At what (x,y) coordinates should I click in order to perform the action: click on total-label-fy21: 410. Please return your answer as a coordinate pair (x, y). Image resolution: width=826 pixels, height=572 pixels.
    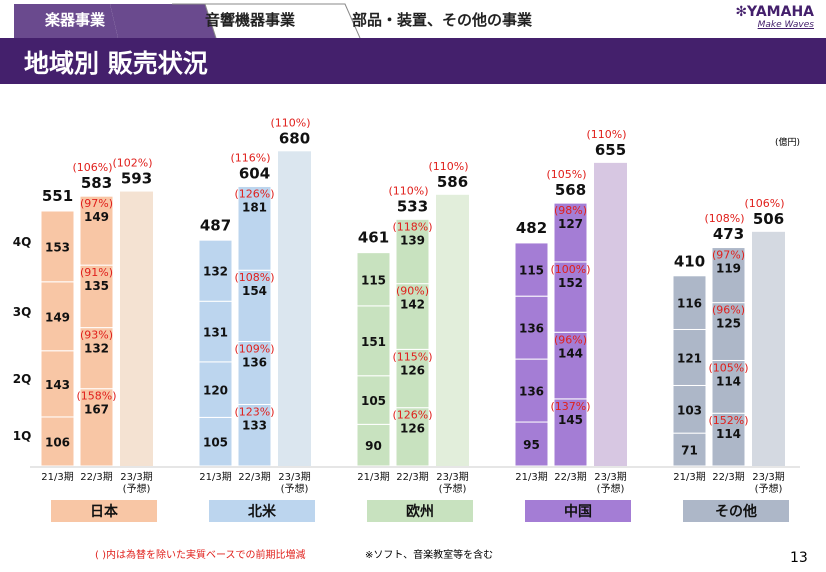
    Looking at the image, I should click on (689, 261).